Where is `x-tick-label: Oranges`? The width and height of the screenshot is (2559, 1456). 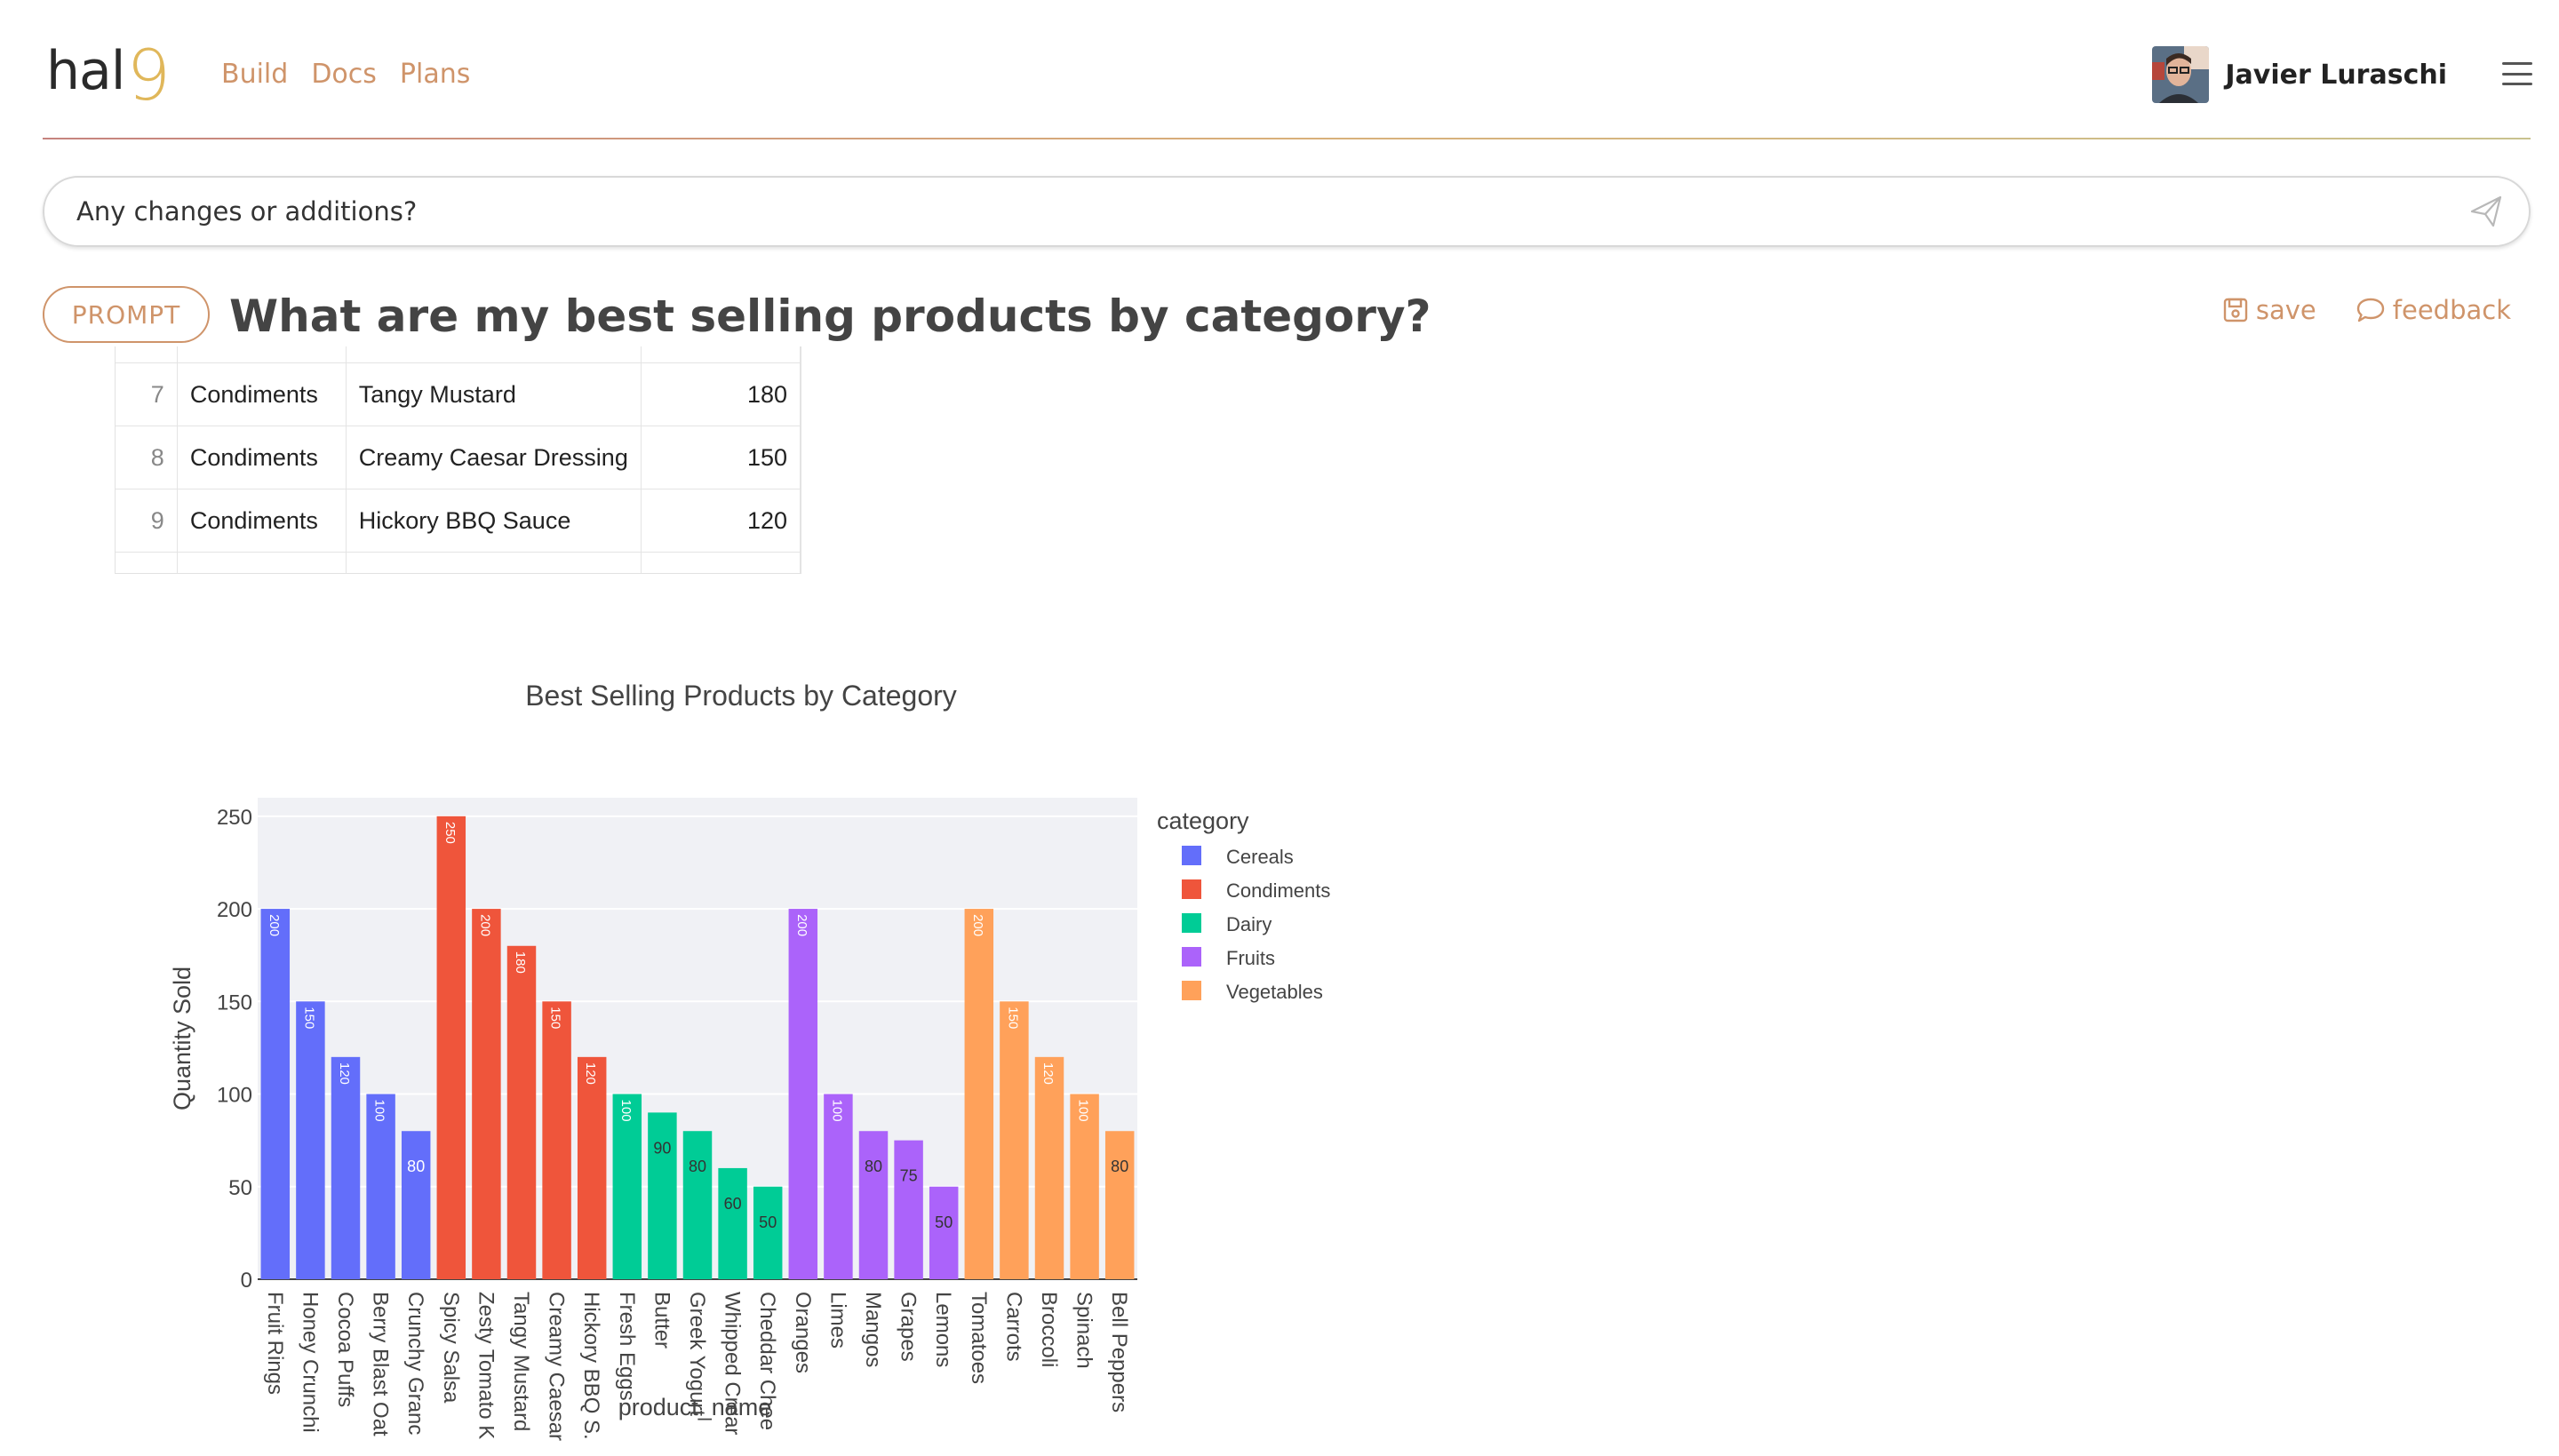 x-tick-label: Oranges is located at coordinates (803, 1332).